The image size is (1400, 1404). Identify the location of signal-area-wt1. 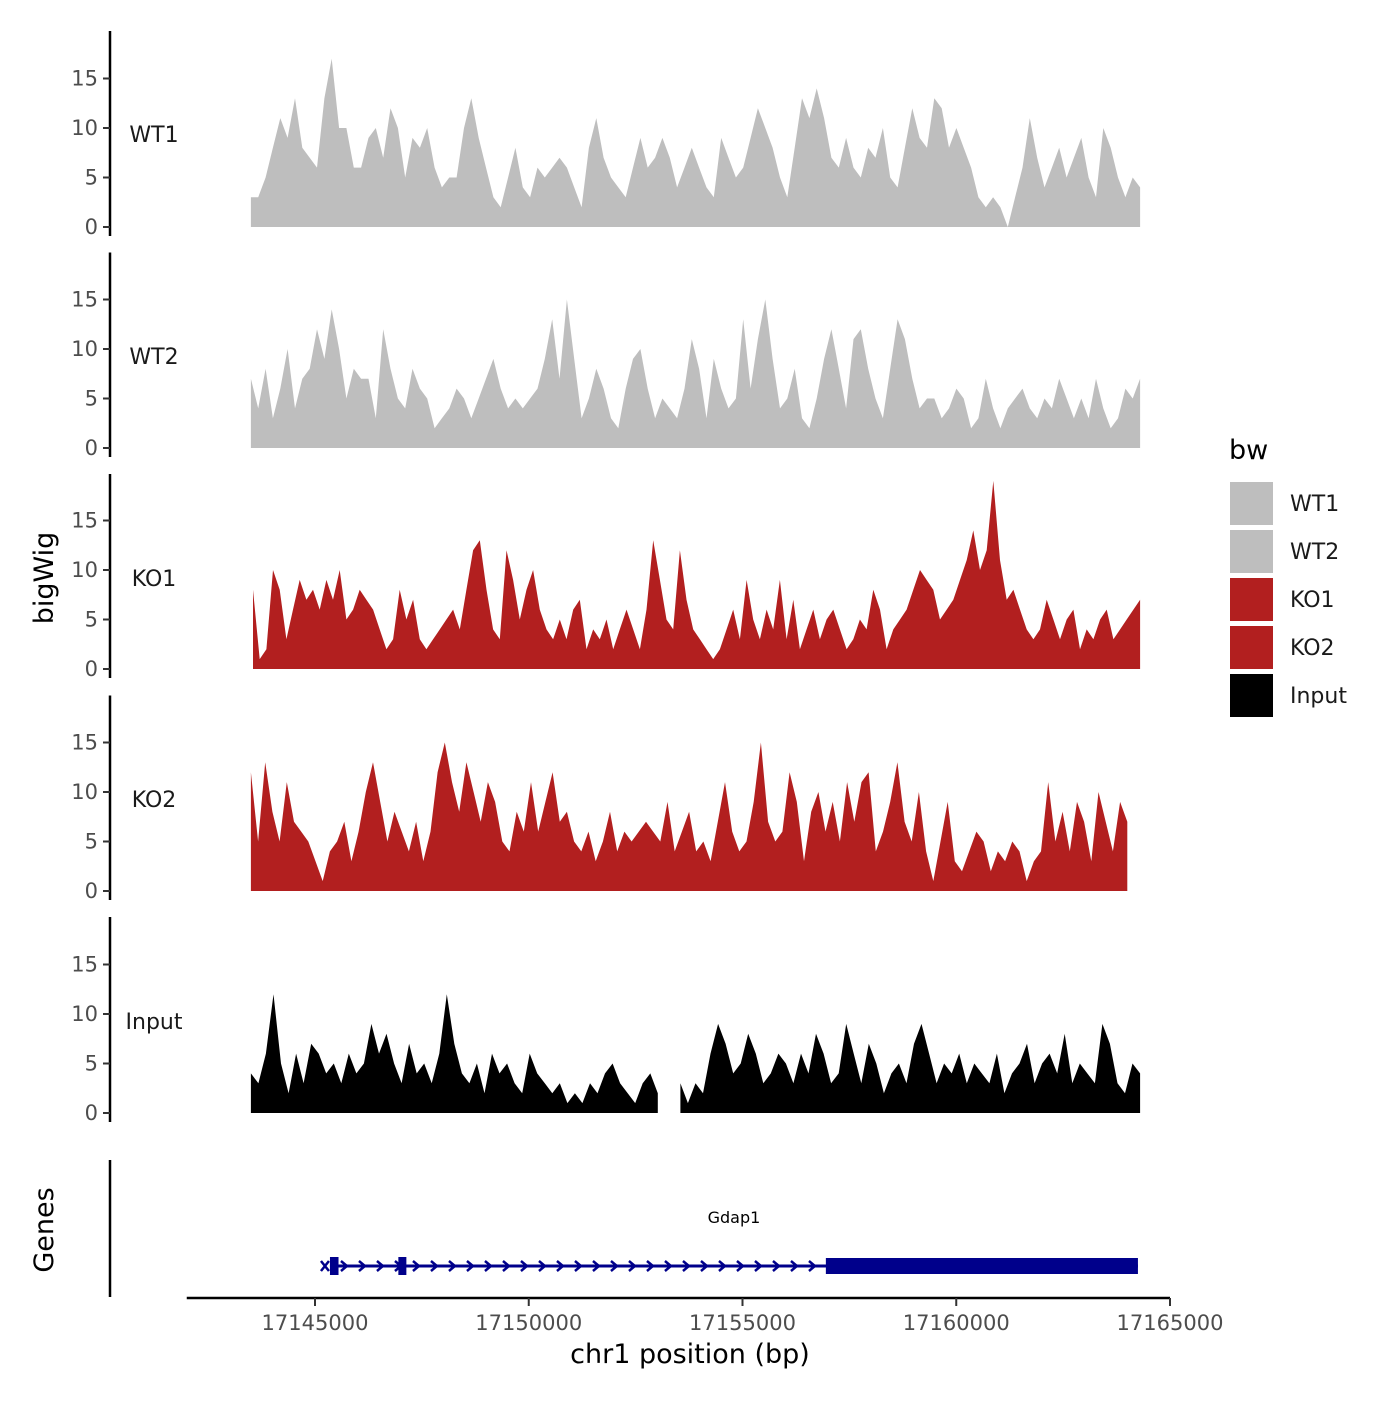
(695, 143).